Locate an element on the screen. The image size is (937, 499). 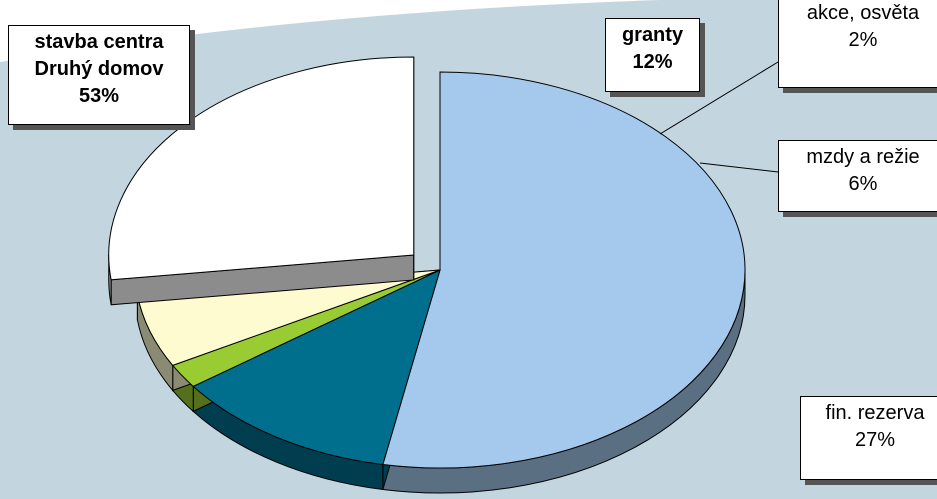
label-value: 53% is located at coordinates (99, 96).